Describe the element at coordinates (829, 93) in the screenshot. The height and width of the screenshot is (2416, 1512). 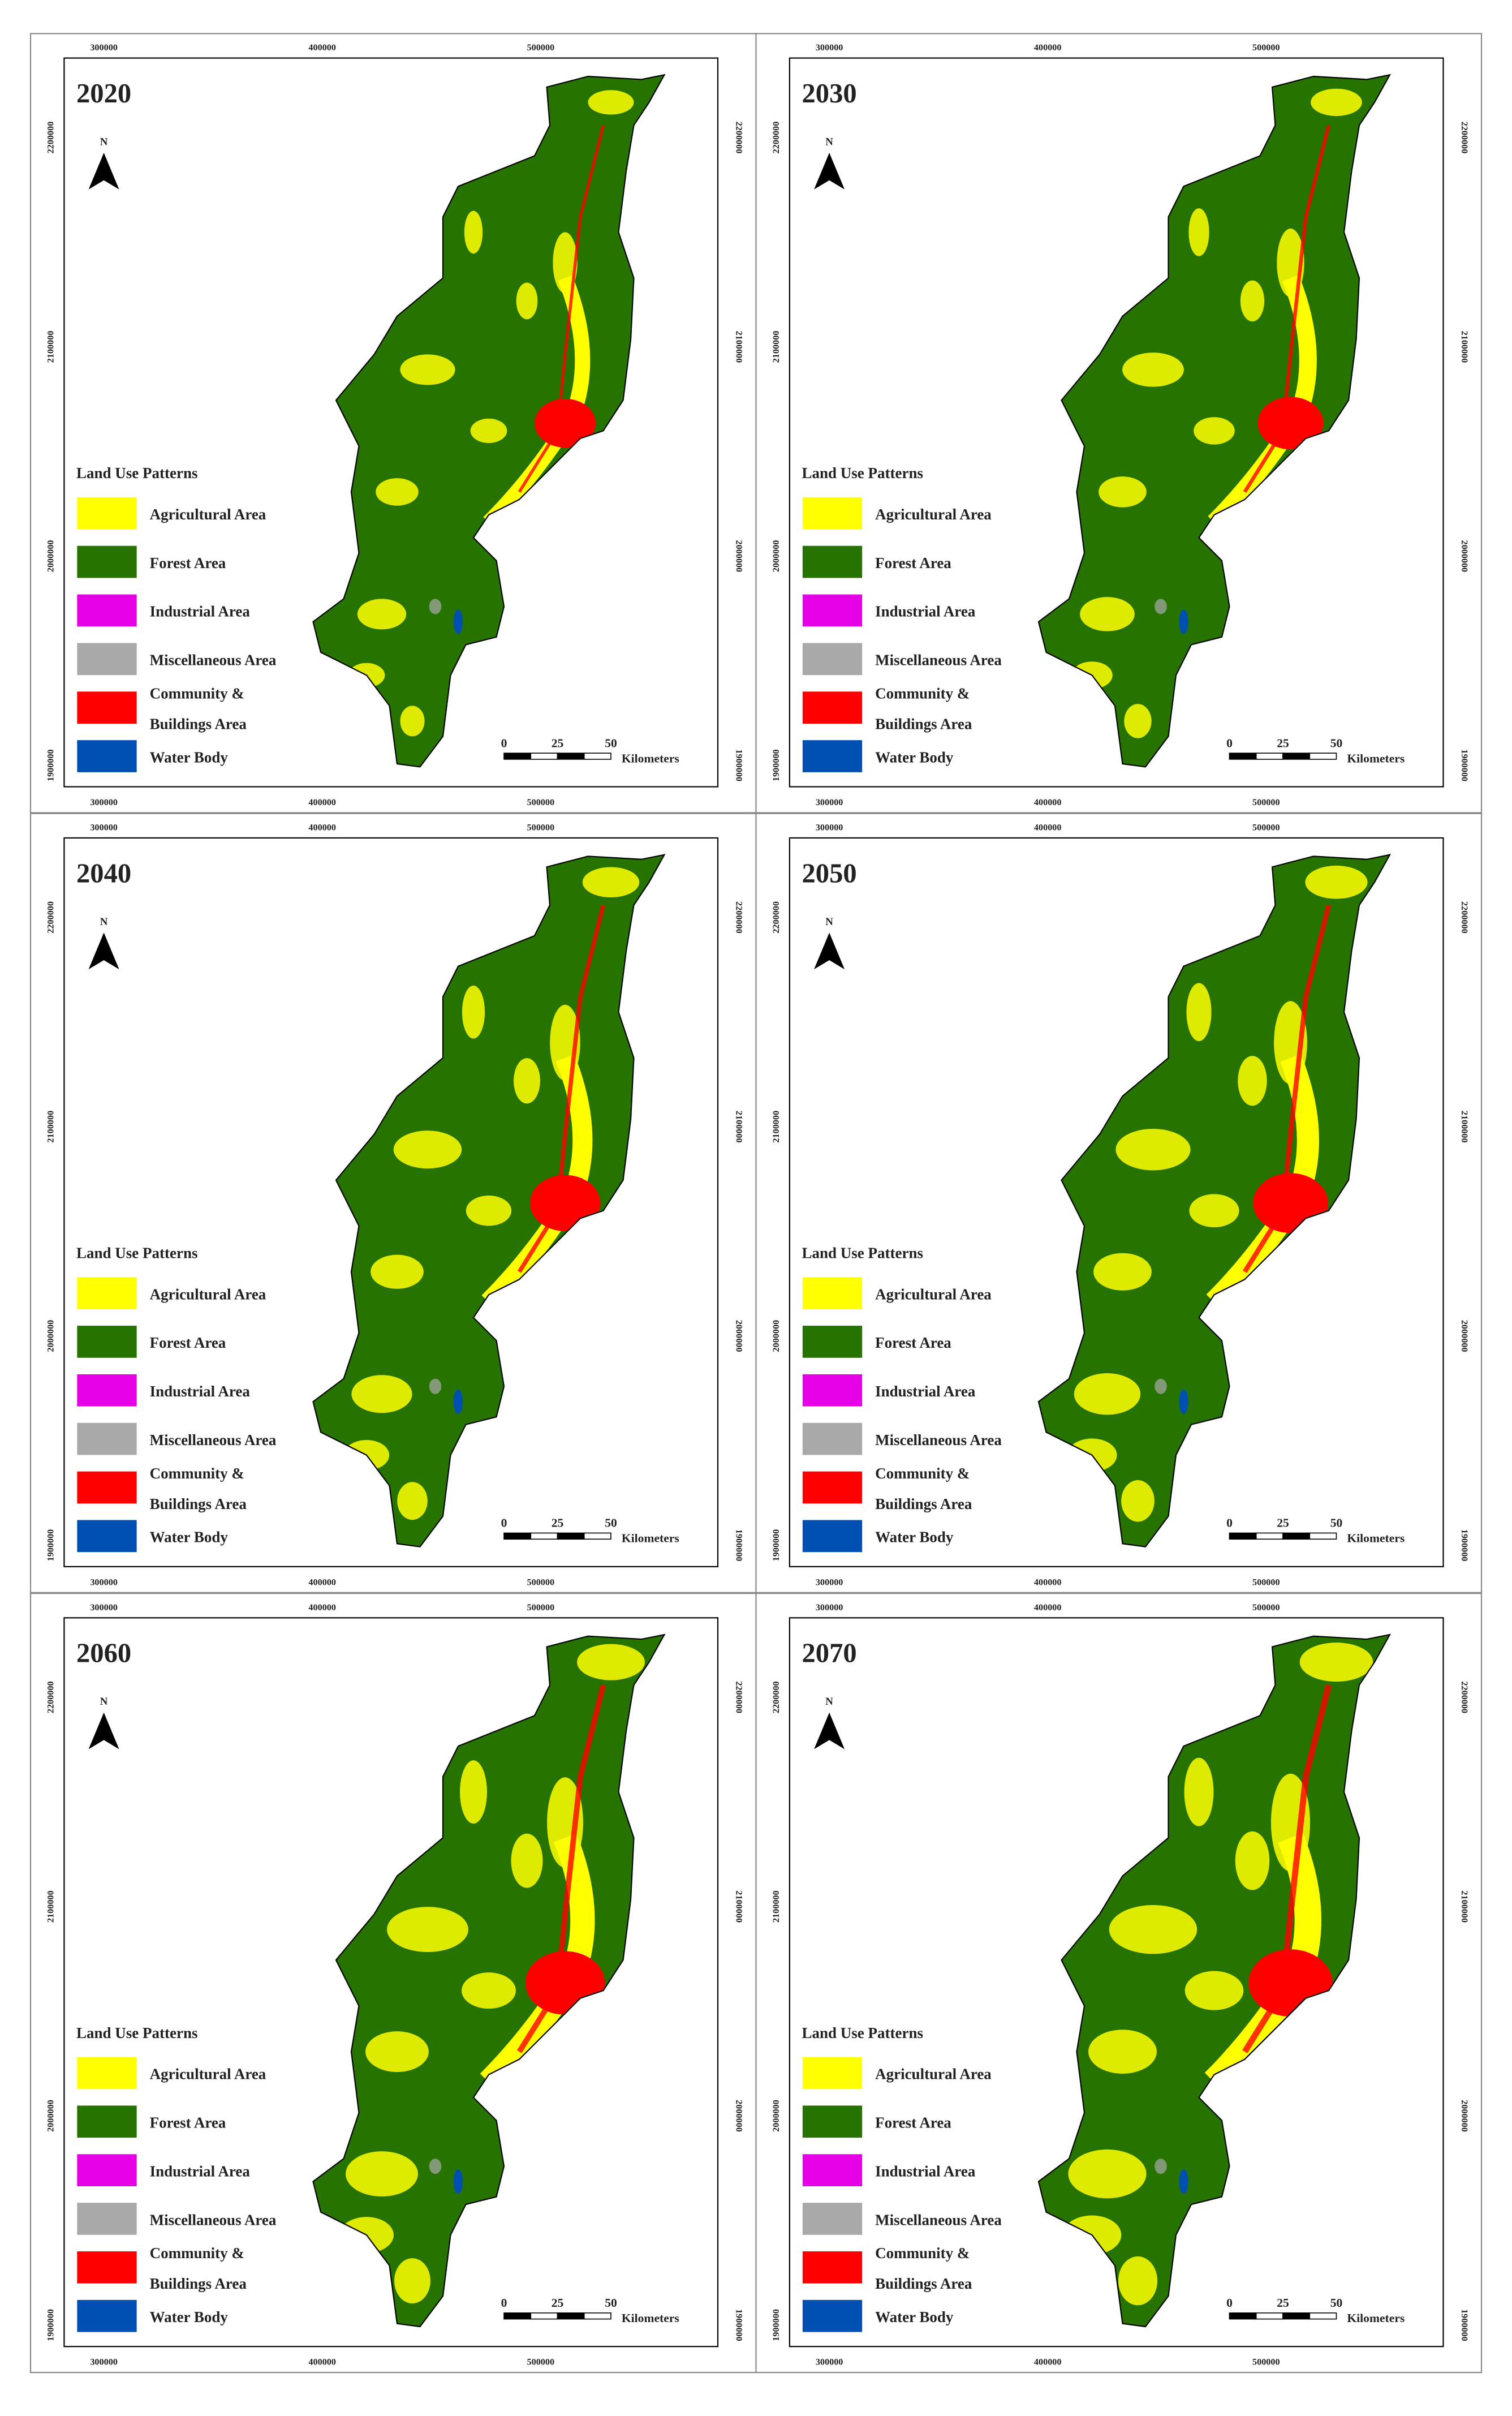
I see `panel-year: 2030` at that location.